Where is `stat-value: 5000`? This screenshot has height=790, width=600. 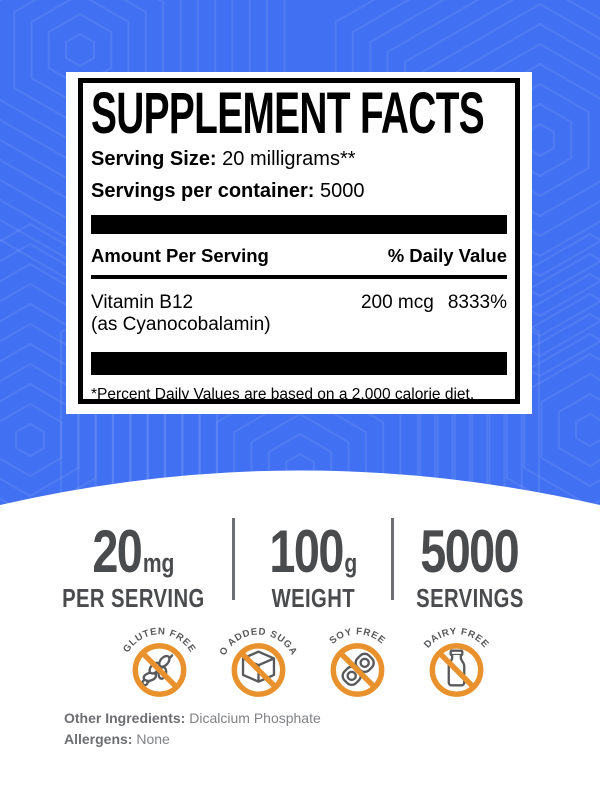 stat-value: 5000 is located at coordinates (469, 551).